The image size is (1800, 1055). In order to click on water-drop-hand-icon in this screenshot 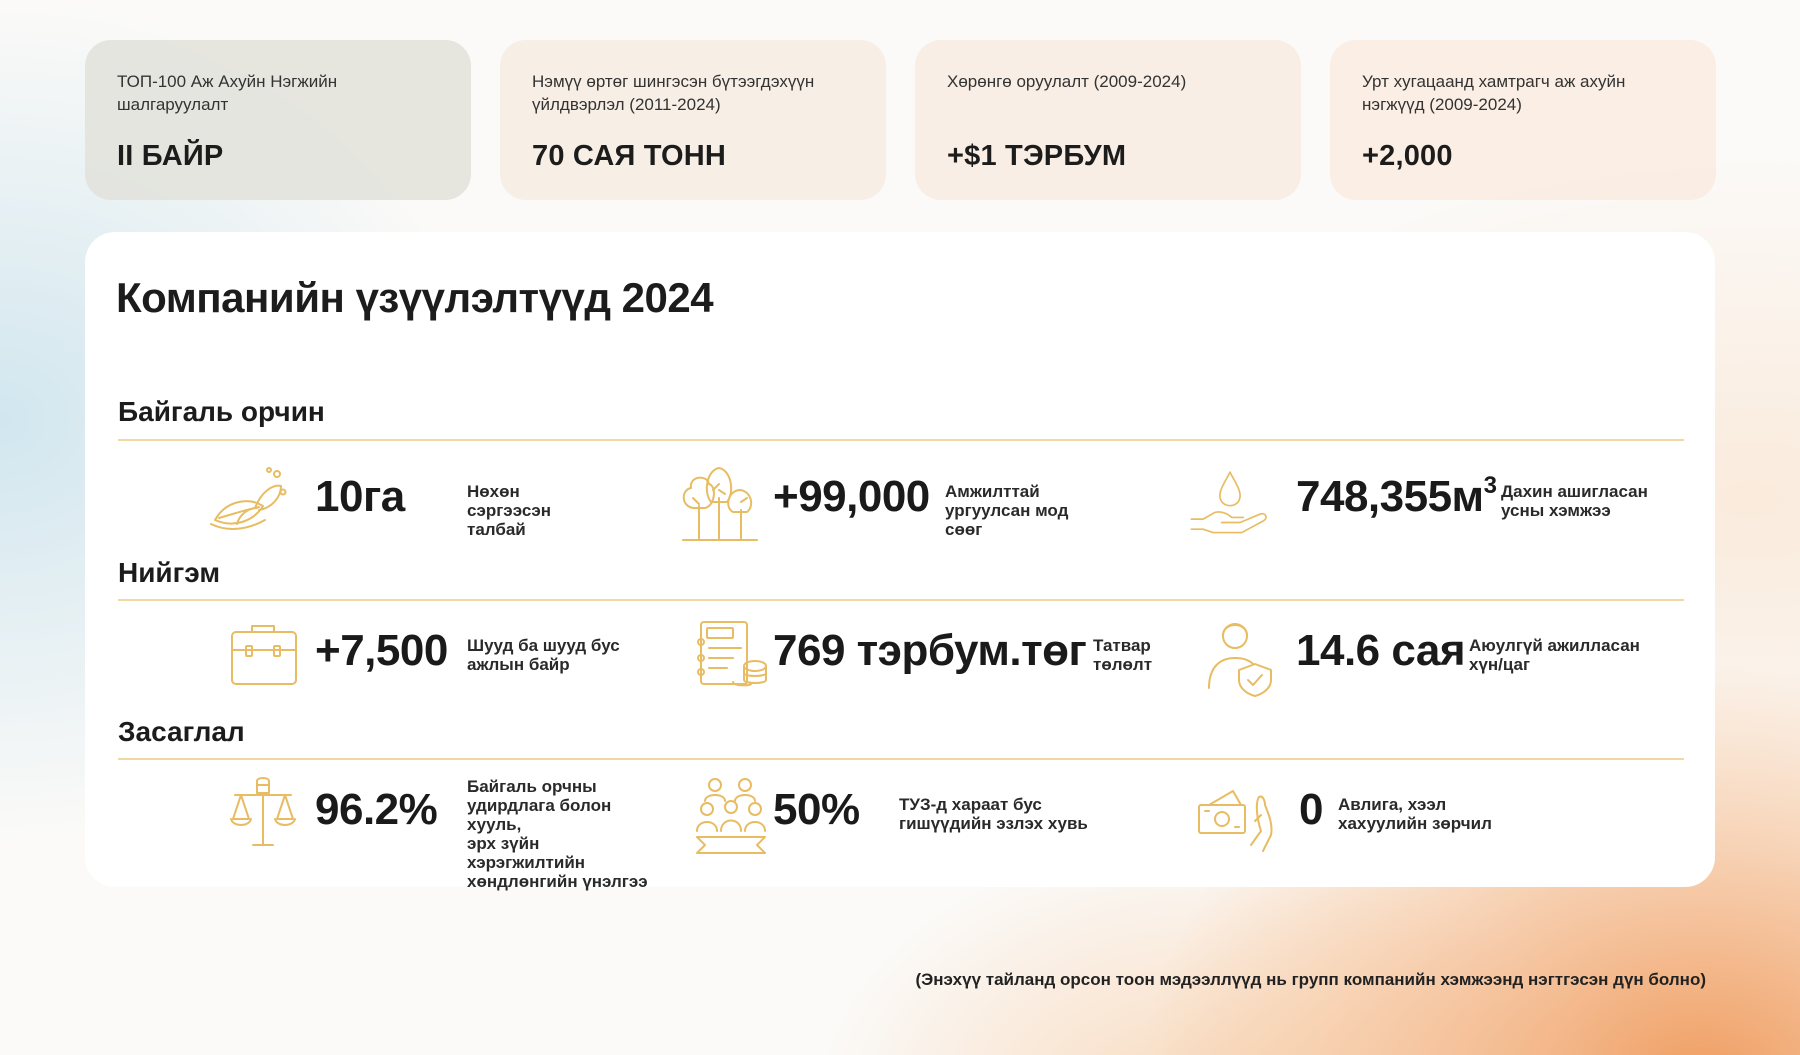, I will do `click(1238, 504)`.